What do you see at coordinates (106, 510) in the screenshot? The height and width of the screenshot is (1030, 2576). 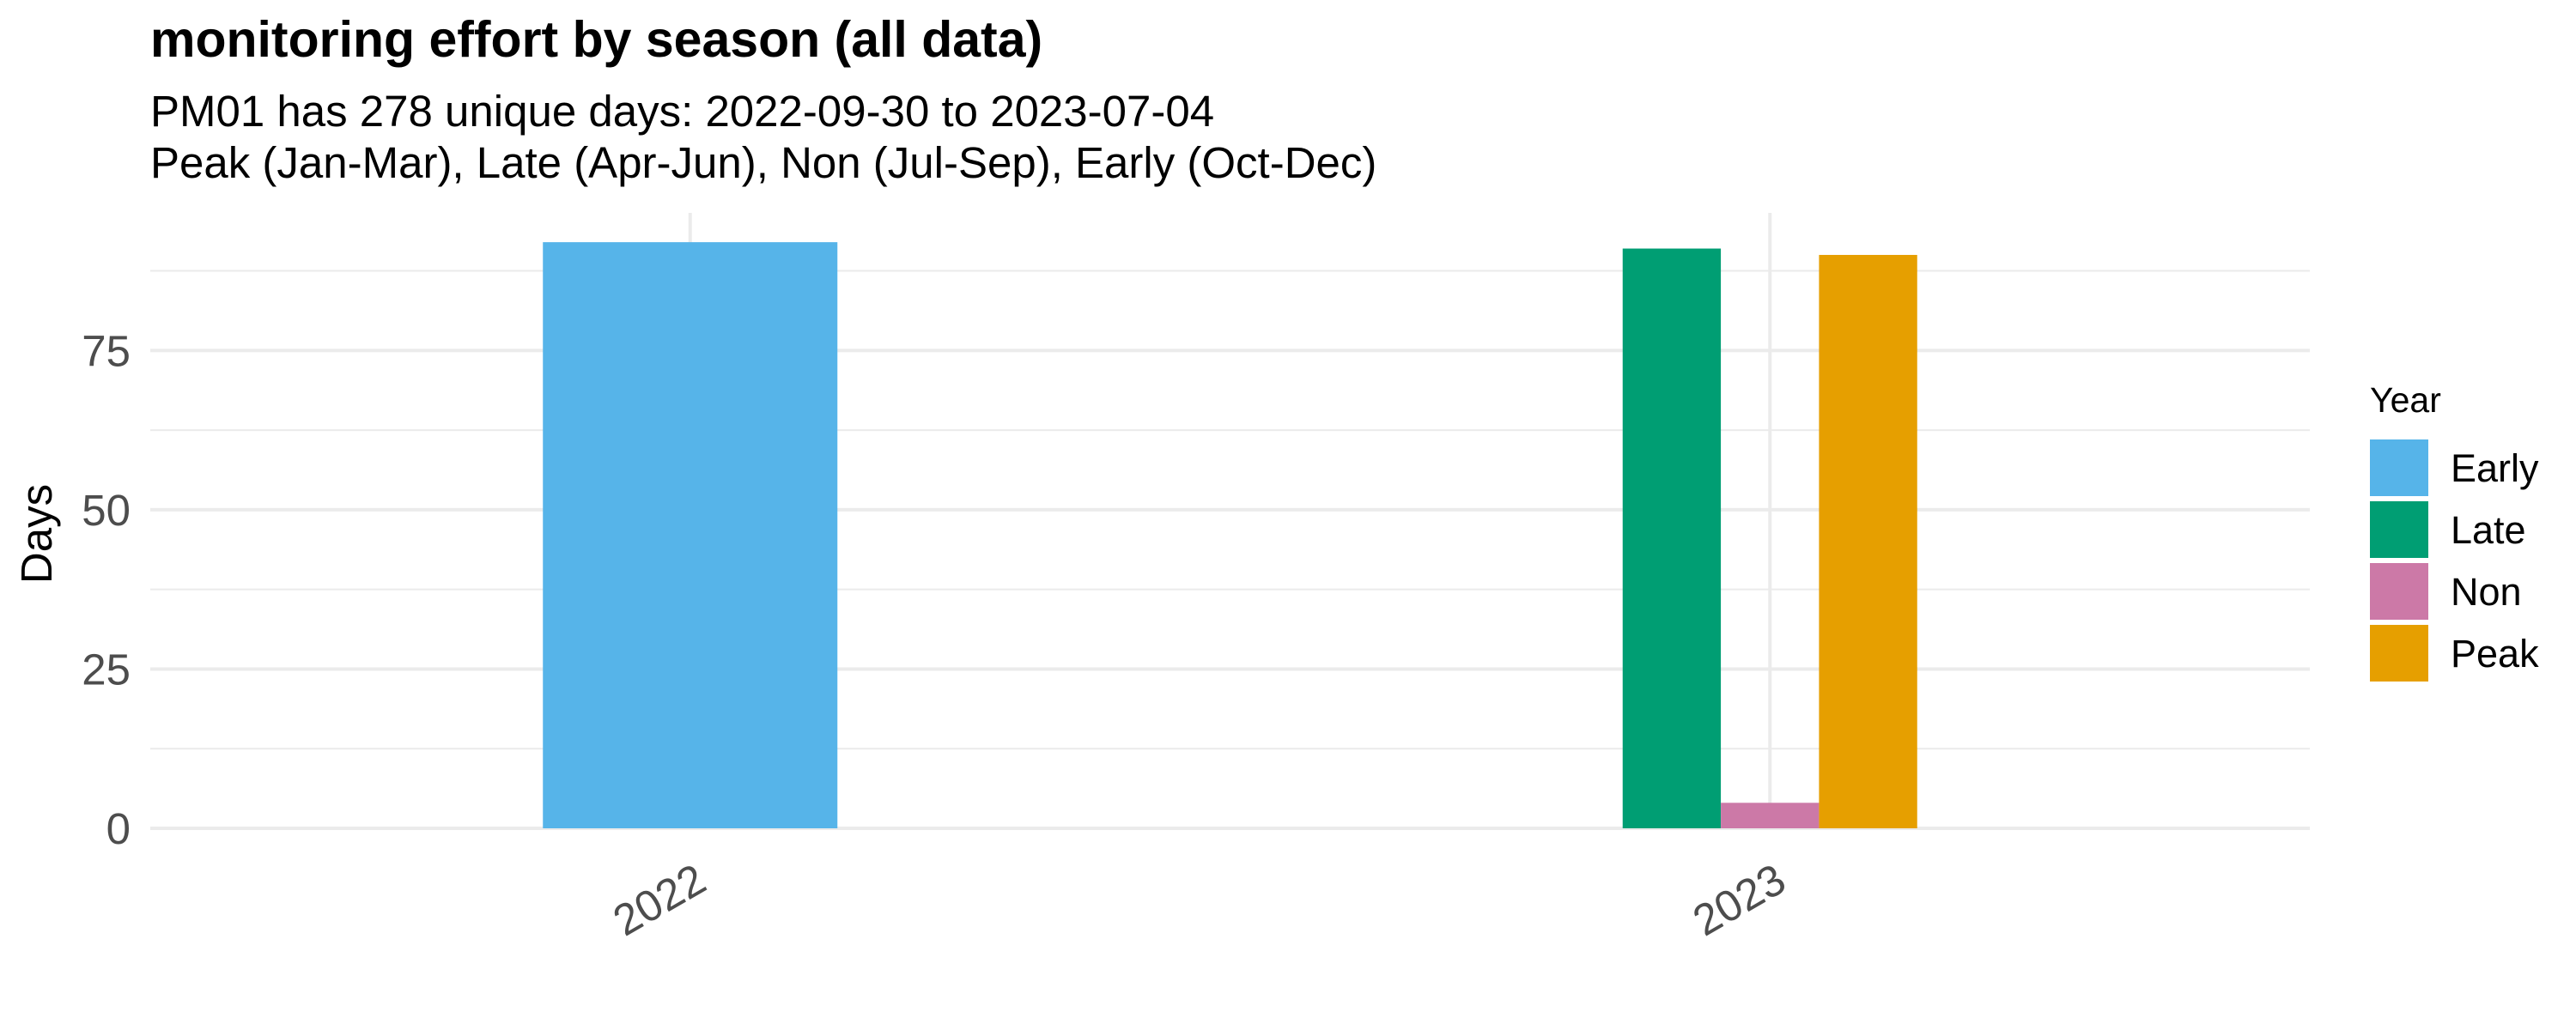 I see `y-tick-label-50: 50` at bounding box center [106, 510].